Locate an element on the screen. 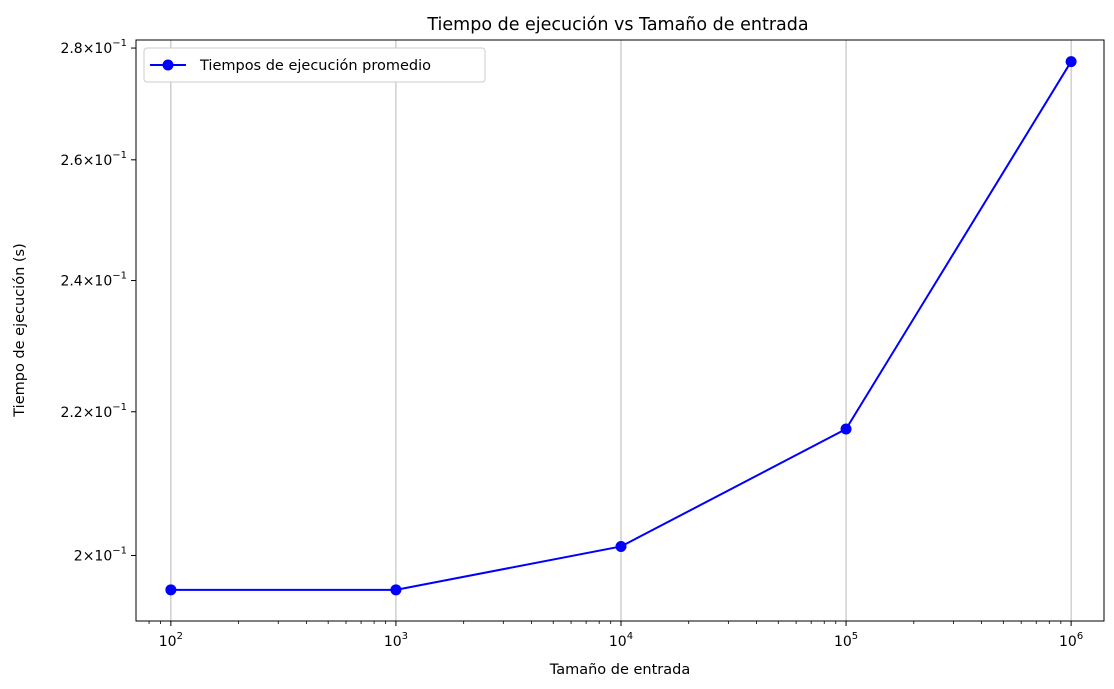 This screenshot has width=1114, height=689. y-tick-mantissa: 2.6 is located at coordinates (71, 161).